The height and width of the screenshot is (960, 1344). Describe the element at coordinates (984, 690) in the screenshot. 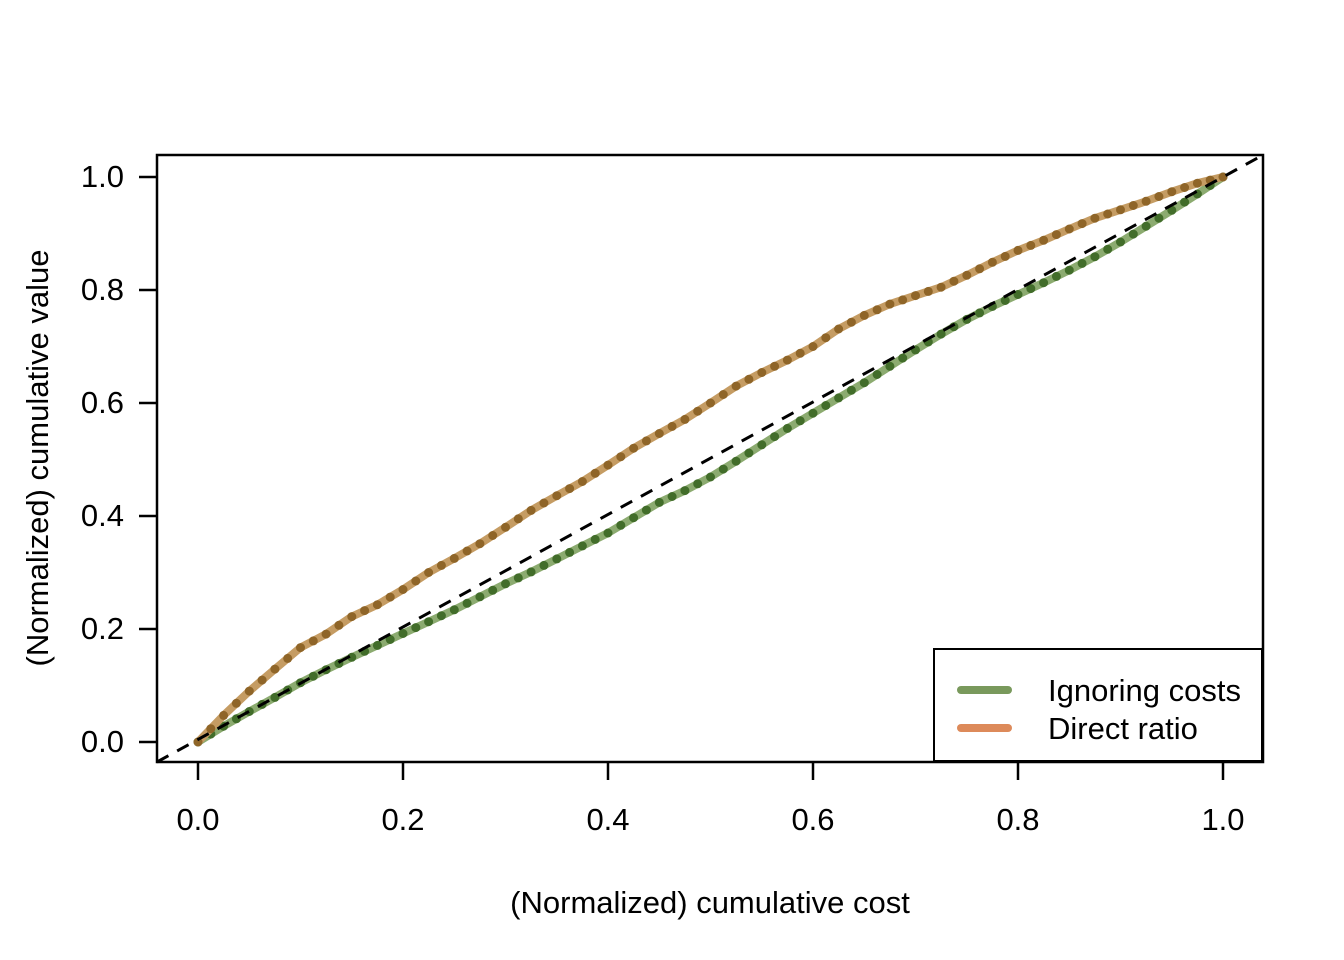

I see `legend-line-swatch-green` at that location.